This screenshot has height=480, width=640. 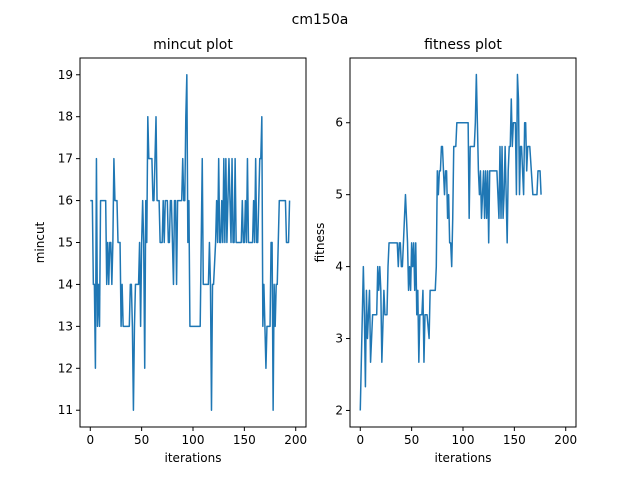 I want to click on mincut-xtick-label: 100, so click(x=193, y=440).